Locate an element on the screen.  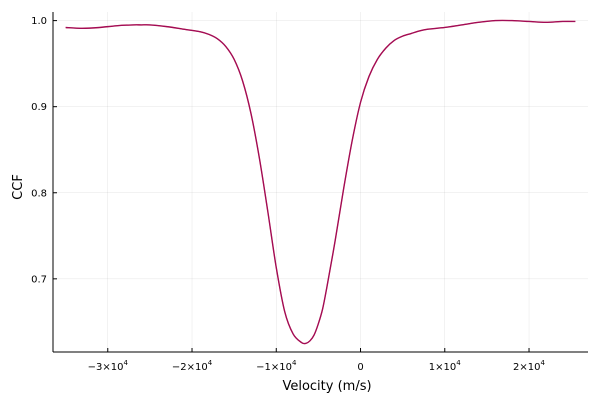
x-tick-label: 2×10⁴ is located at coordinates (529, 366).